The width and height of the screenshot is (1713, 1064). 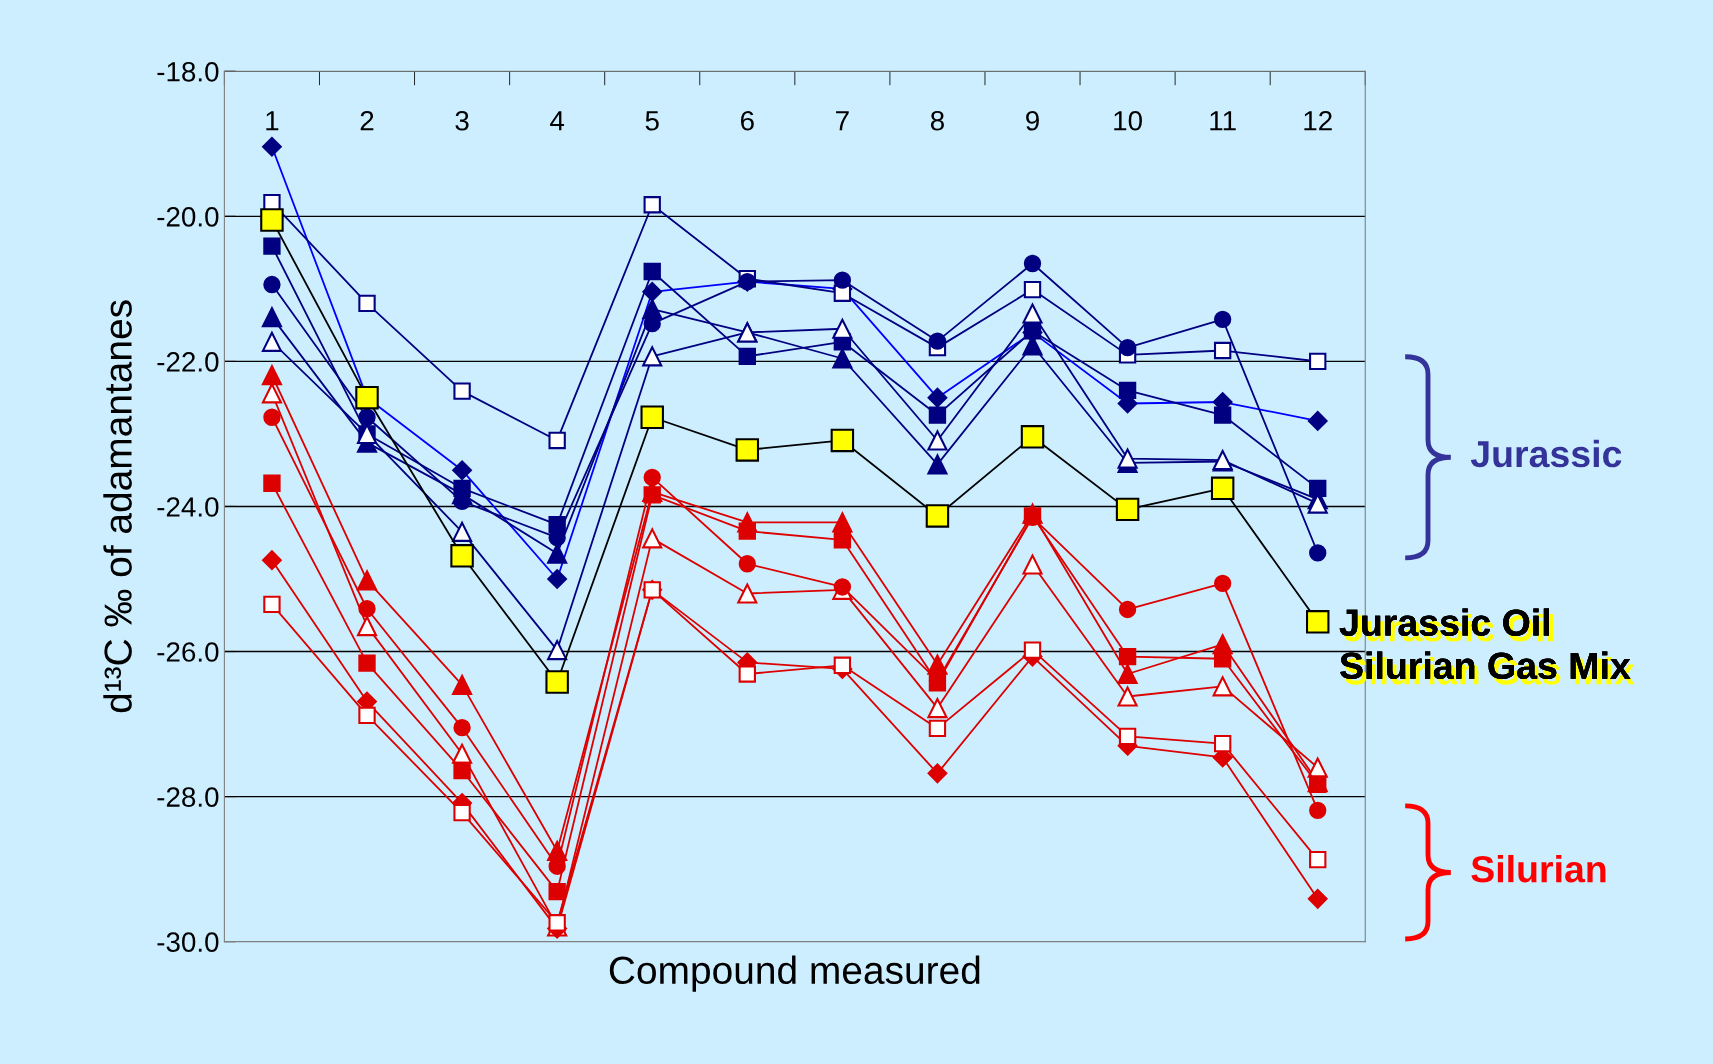 I want to click on y-axis-title: d¹³C ‰ of adamantanes, so click(x=117, y=506).